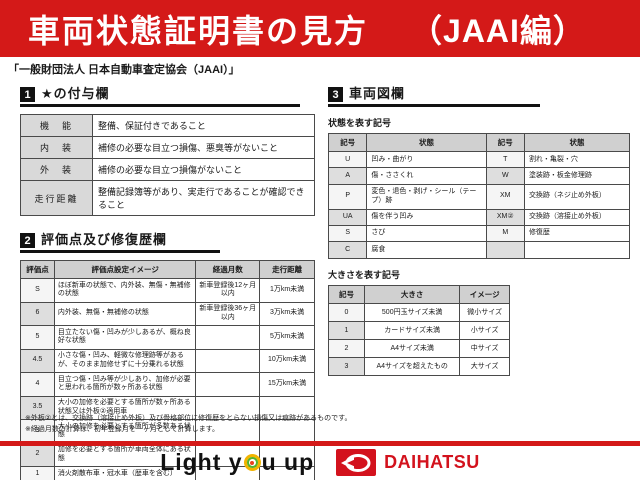 The height and width of the screenshot is (480, 640). I want to click on footnote-line: ※経過月数の計算は、初年登録月を一ヶ月として計算します。, so click(122, 429).